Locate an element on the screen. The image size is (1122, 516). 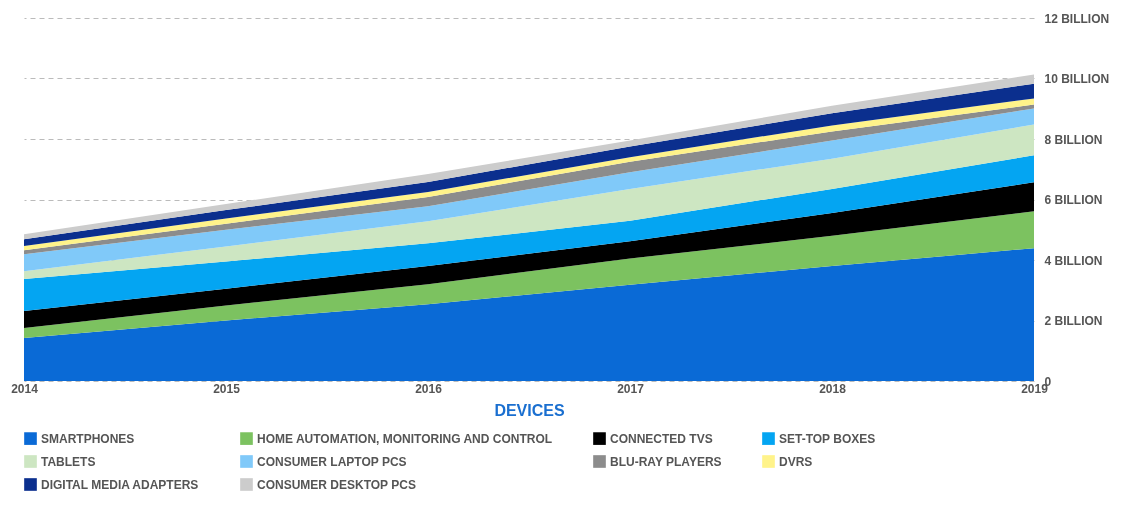
legend-label: CONSUMER DESKTOP PCS is located at coordinates (336, 484).